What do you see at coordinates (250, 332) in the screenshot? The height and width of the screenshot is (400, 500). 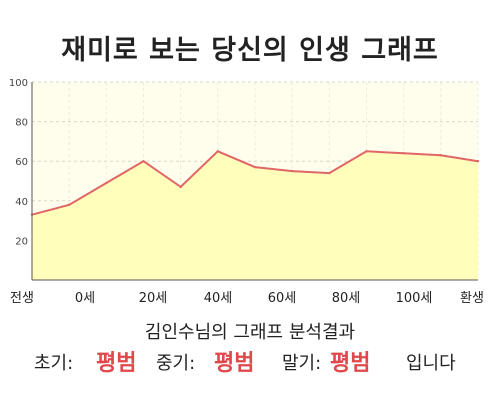 I see `analysis-summary: 김인수님의 그래프 분석결과` at bounding box center [250, 332].